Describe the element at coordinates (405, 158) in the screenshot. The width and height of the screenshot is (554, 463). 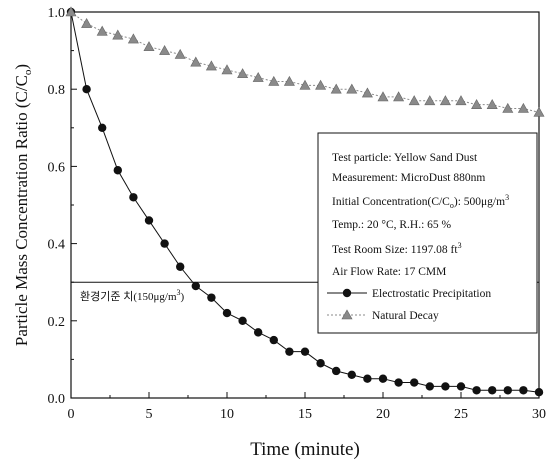
I see `info-test-particle: Test particle: Yellow Sand Dust` at that location.